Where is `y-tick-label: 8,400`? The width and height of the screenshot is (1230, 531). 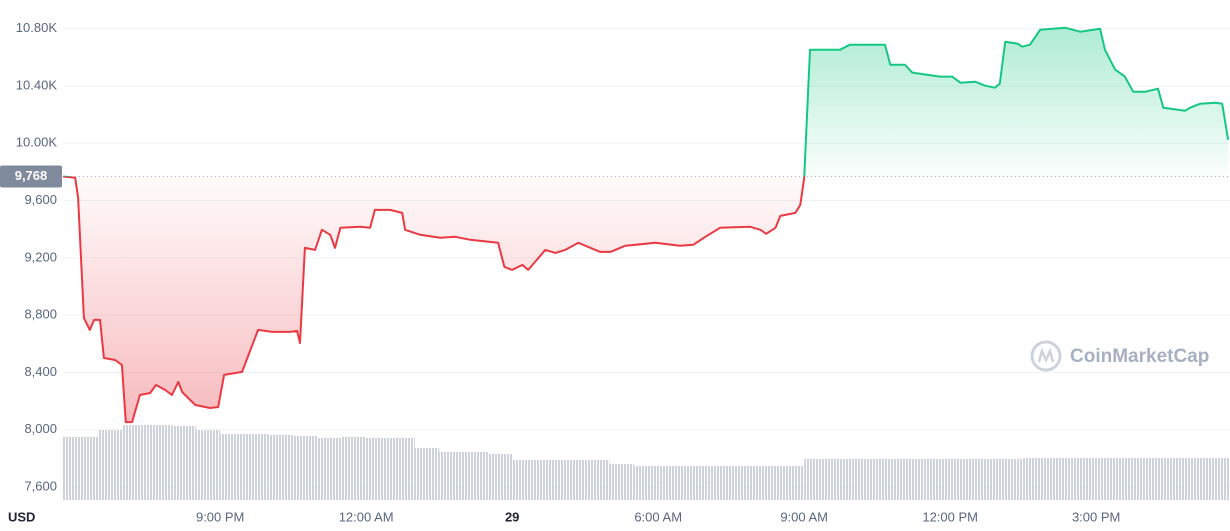 y-tick-label: 8,400 is located at coordinates (40, 371).